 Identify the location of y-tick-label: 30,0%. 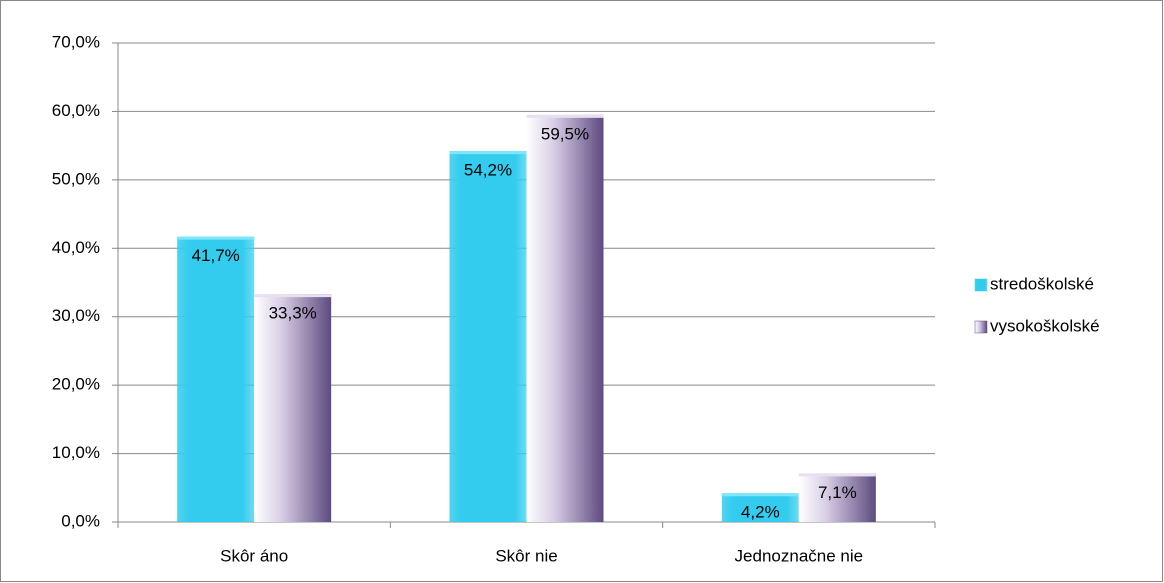
(76, 315).